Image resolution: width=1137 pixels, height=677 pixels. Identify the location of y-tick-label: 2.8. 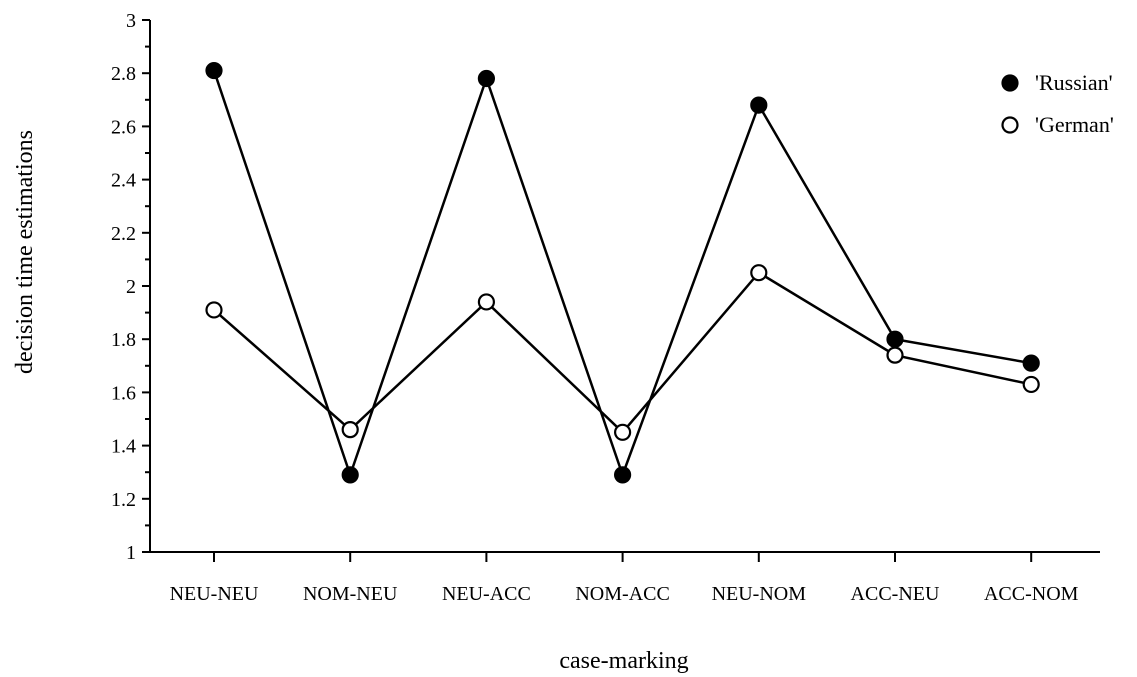
(123, 74).